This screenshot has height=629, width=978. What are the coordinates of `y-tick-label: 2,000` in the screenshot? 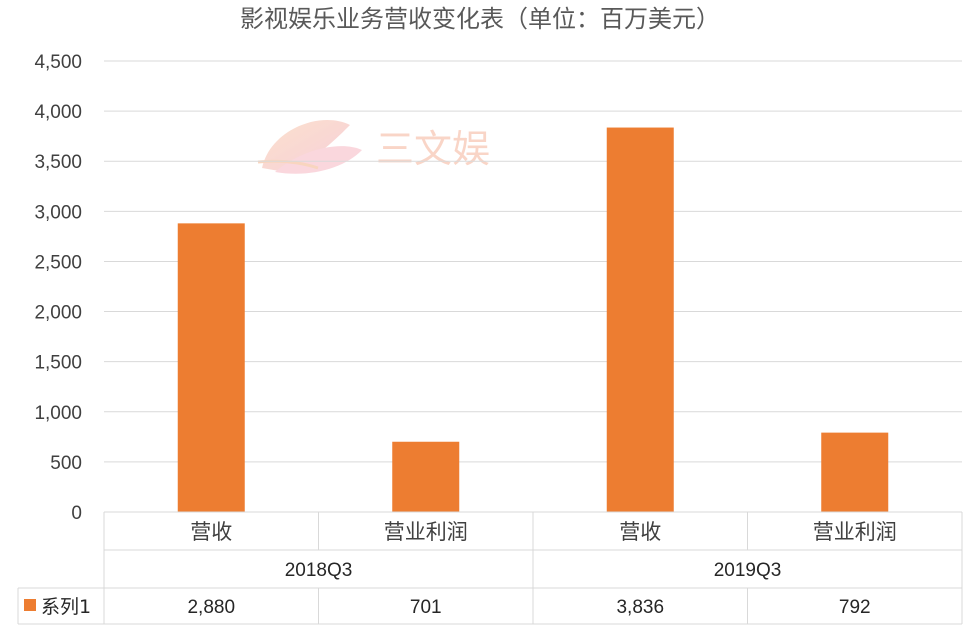 It's located at (58, 313).